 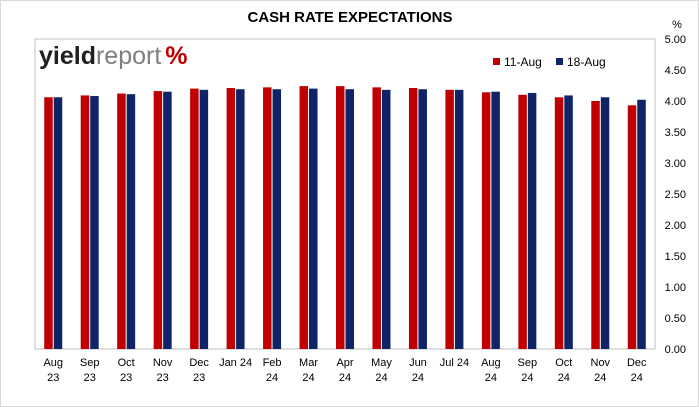 What do you see at coordinates (675, 164) in the screenshot?
I see `y-tick-label: 3.00` at bounding box center [675, 164].